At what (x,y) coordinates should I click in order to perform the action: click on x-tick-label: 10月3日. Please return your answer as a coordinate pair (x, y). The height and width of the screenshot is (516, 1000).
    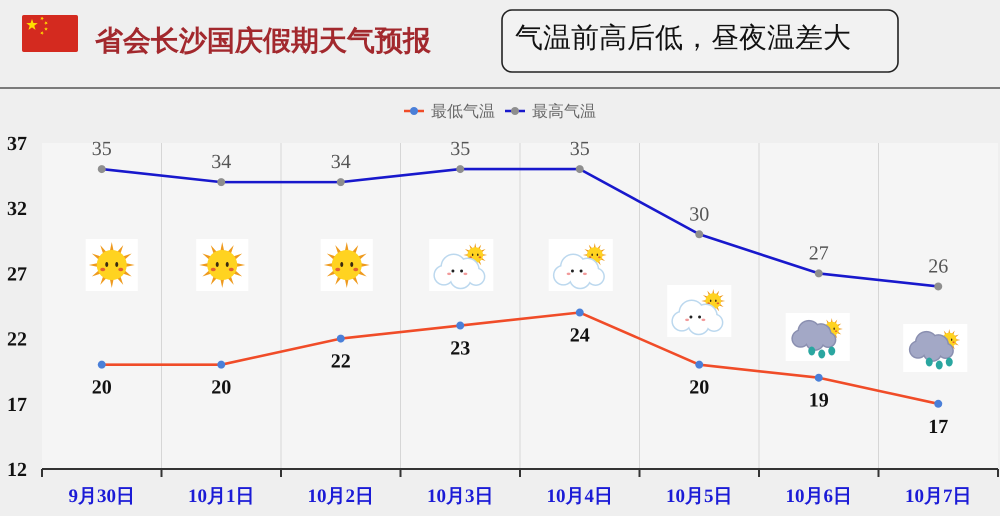
    Looking at the image, I should click on (460, 496).